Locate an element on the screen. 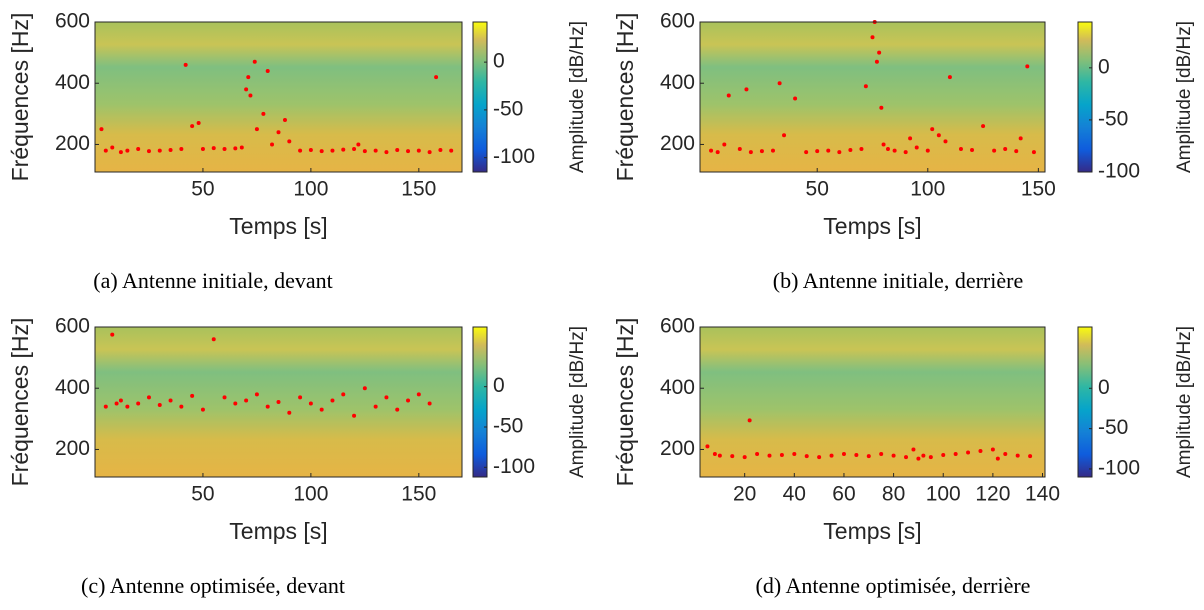  x-tick-label: 50 is located at coordinates (202, 494).